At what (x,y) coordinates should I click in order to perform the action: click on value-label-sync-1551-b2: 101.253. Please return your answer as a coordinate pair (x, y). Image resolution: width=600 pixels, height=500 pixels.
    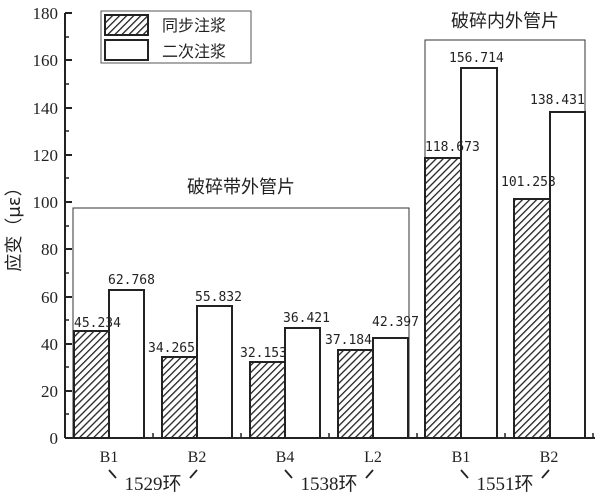
    Looking at the image, I should click on (528, 182).